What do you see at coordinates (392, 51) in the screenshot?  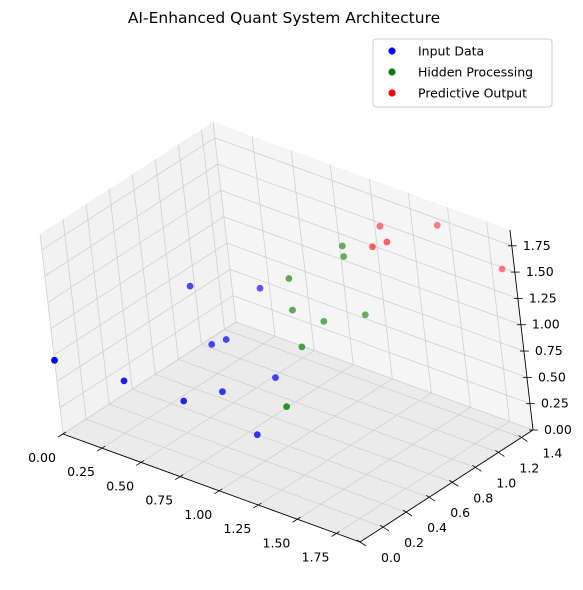 I see `legend-marker-input-data` at bounding box center [392, 51].